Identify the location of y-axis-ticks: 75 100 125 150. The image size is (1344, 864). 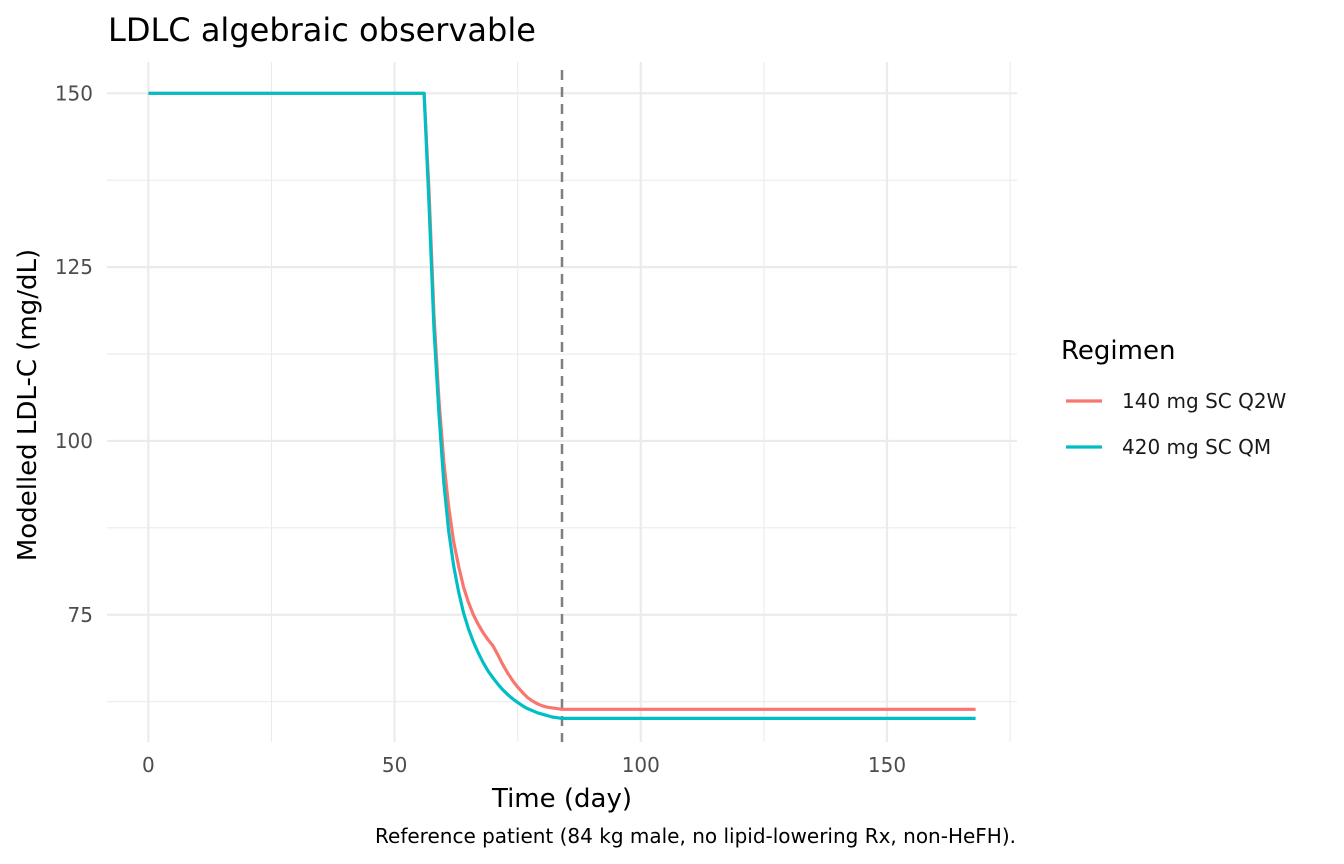
(74, 353).